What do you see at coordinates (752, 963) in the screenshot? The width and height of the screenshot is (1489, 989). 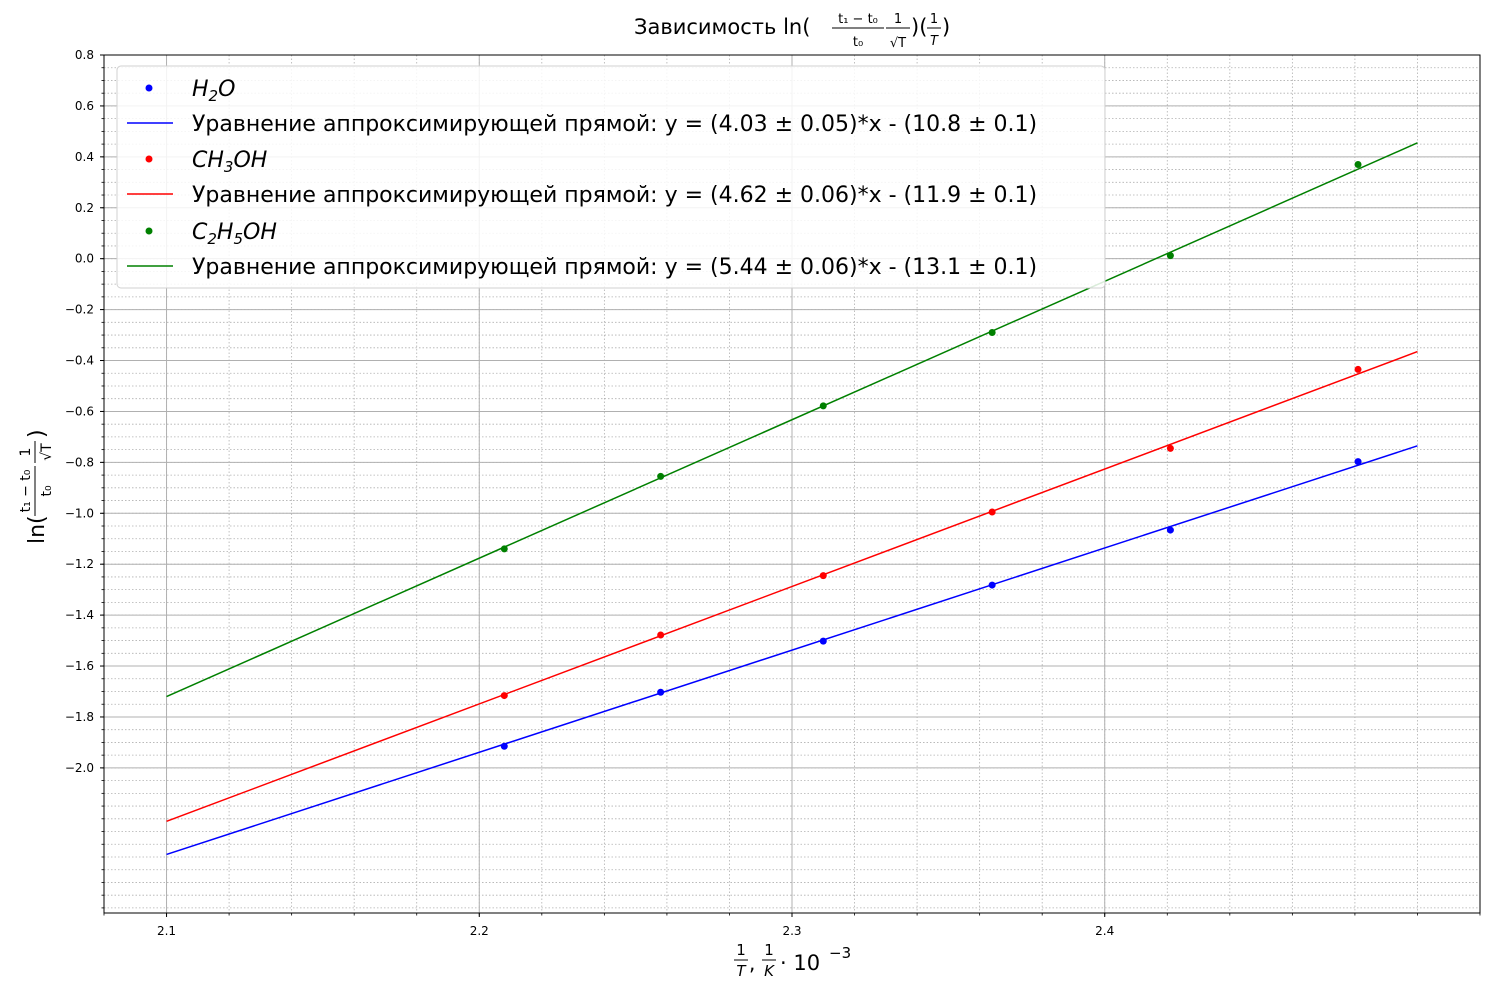 I see `x-label-comma: ,` at bounding box center [752, 963].